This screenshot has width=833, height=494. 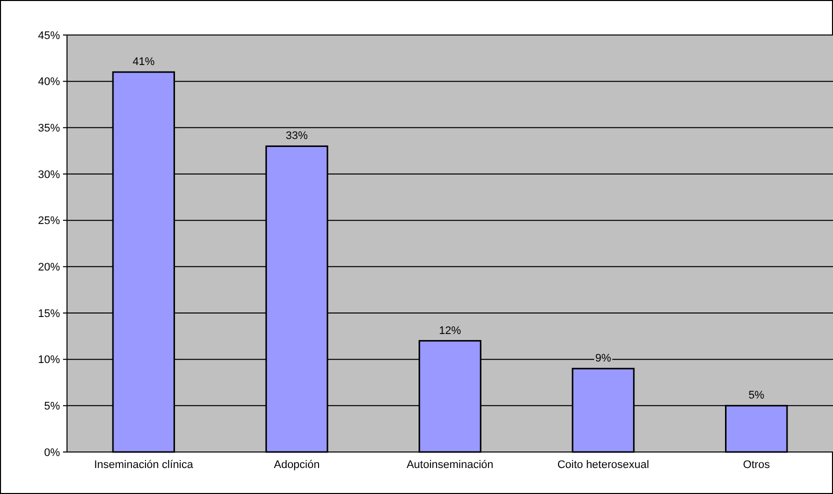 What do you see at coordinates (49, 82) in the screenshot?
I see `y-tick-label: 40%` at bounding box center [49, 82].